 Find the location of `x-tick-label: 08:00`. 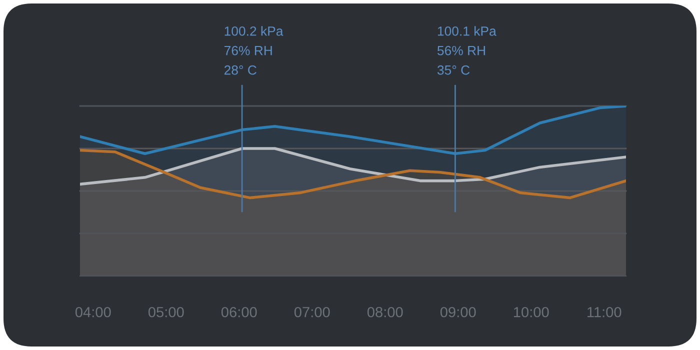

x-tick-label: 08:00 is located at coordinates (385, 312).